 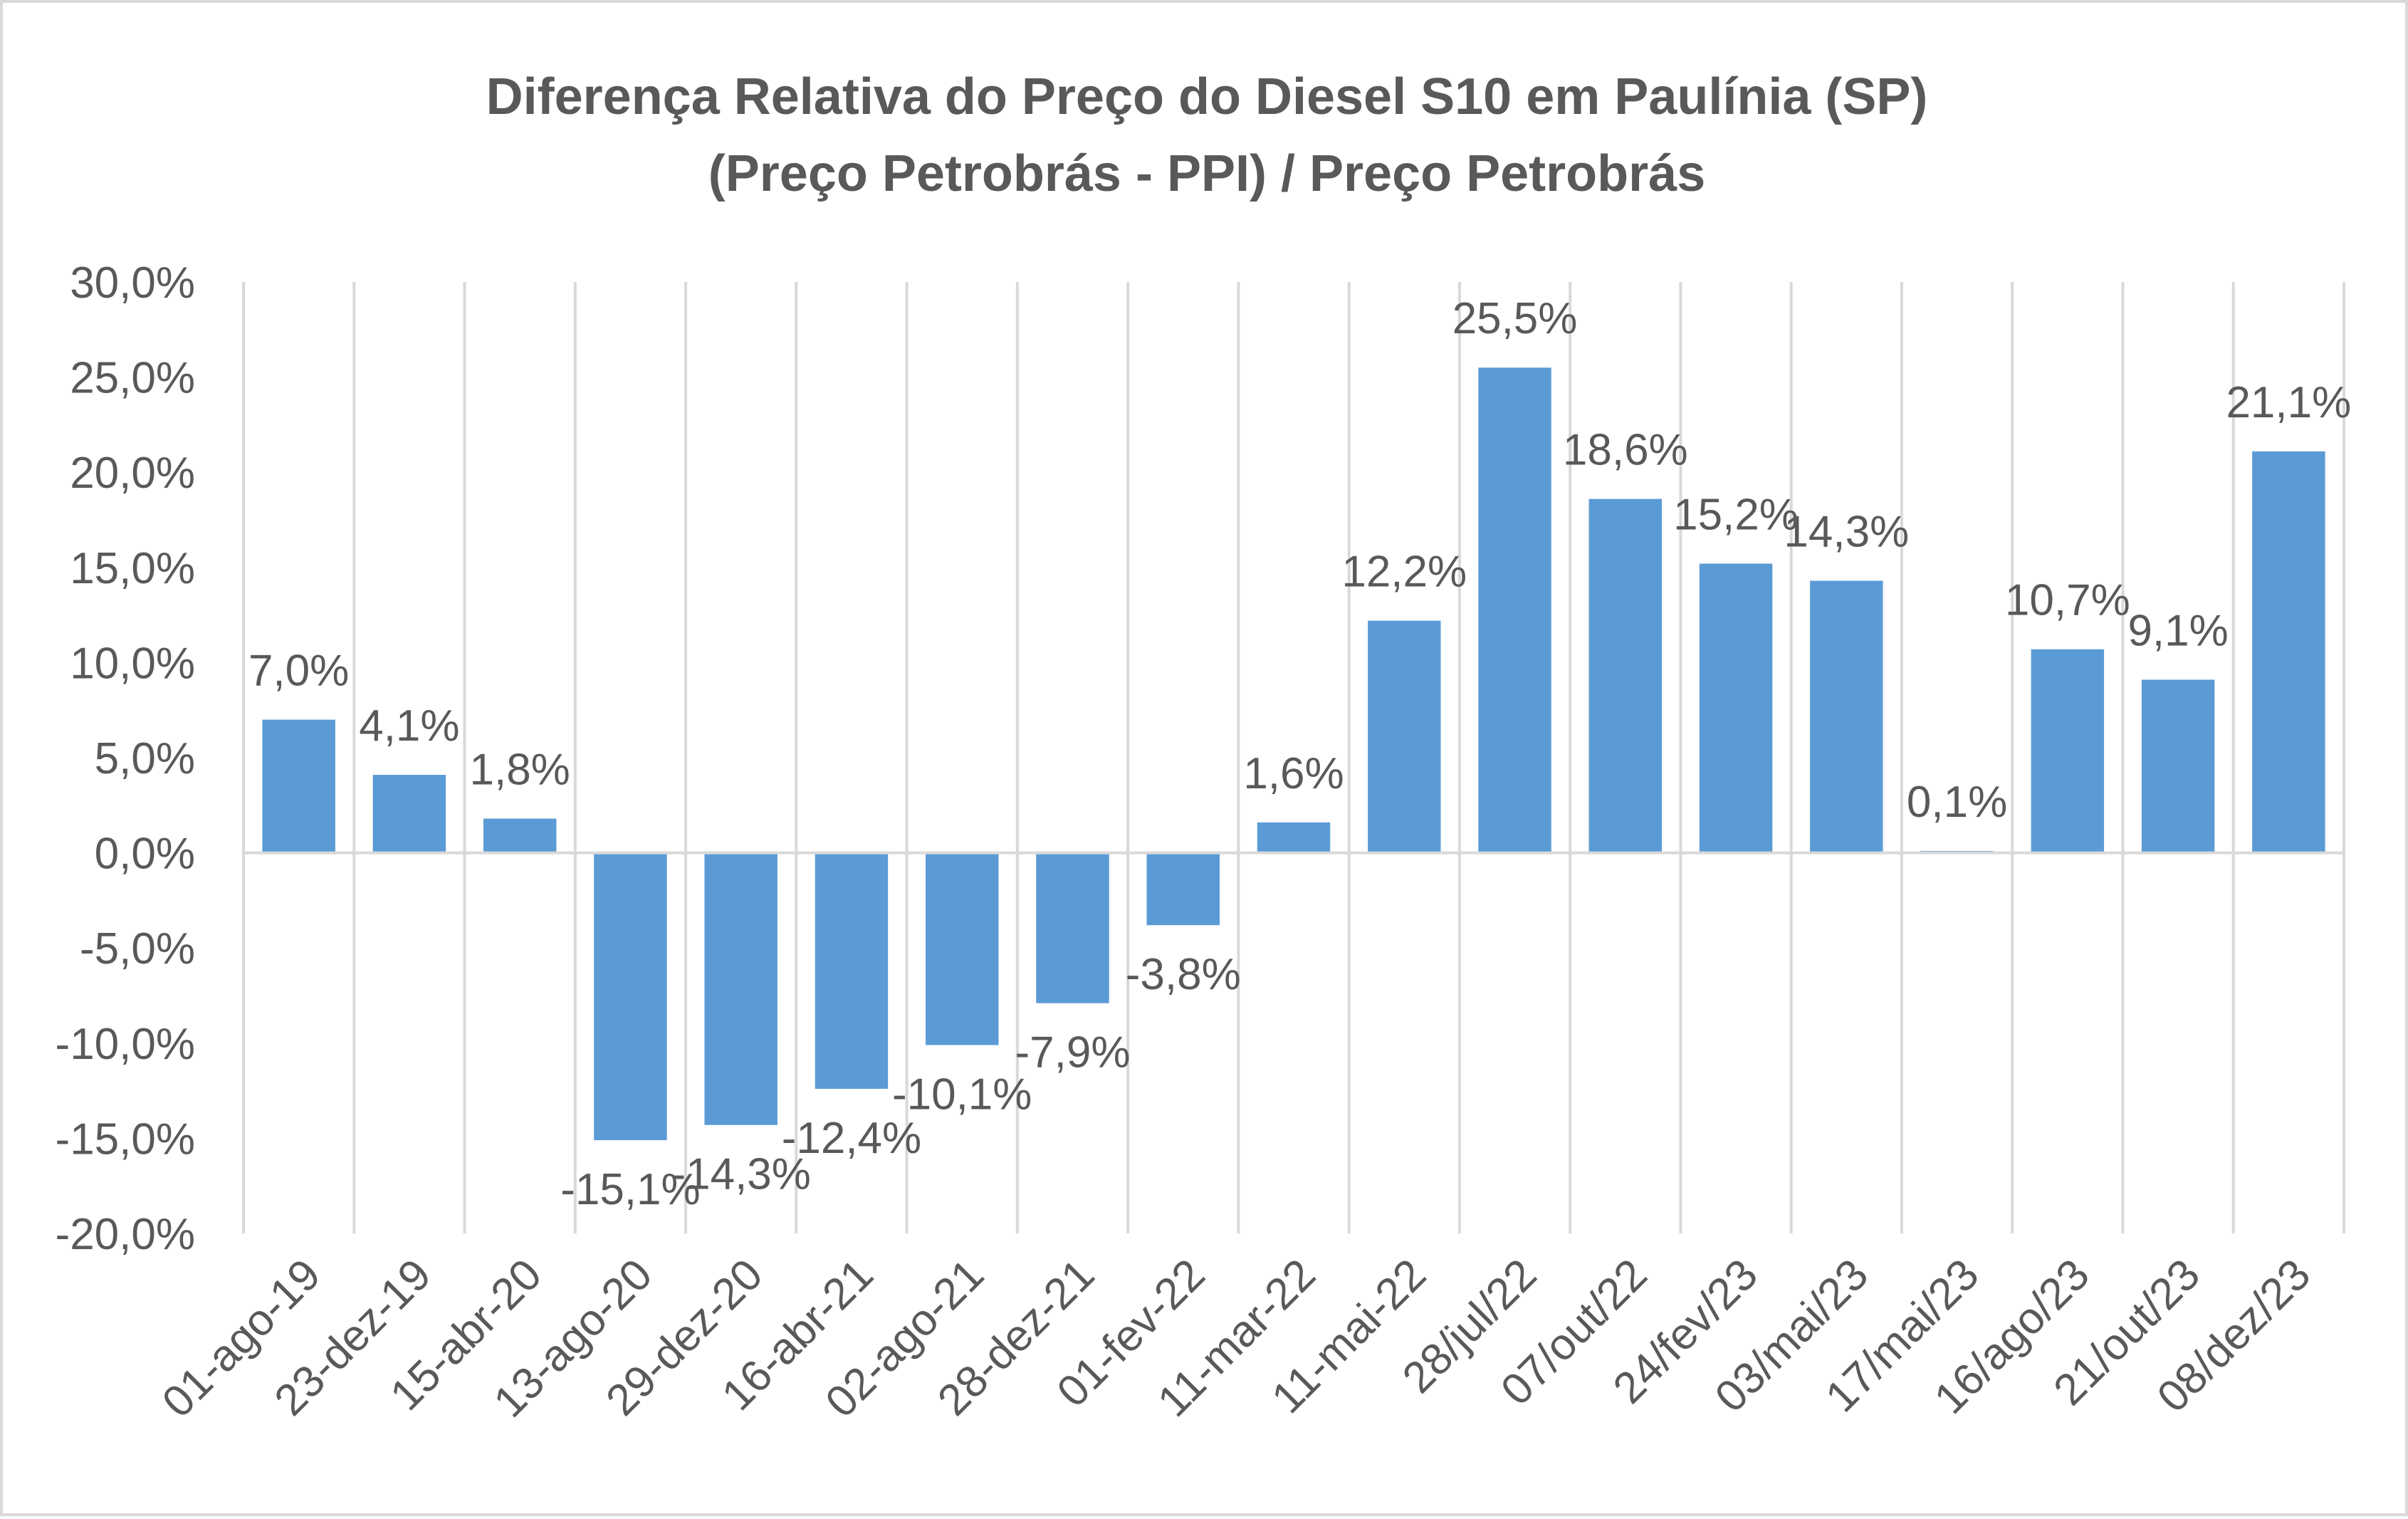 What do you see at coordinates (2288, 403) in the screenshot?
I see `data-label: 21,1%` at bounding box center [2288, 403].